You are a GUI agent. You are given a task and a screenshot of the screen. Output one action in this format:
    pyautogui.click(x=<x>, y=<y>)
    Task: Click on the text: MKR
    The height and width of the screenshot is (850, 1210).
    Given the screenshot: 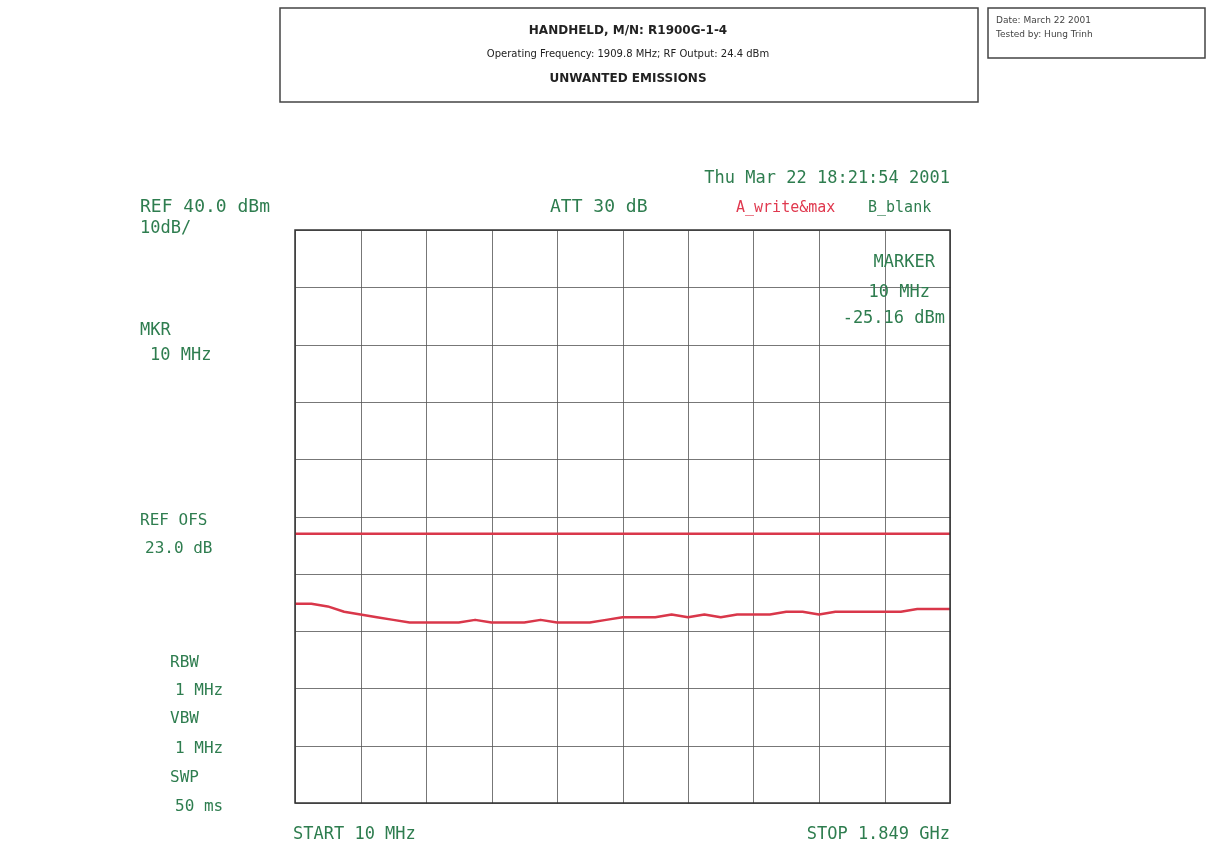 What is the action you would take?
    pyautogui.click(x=156, y=329)
    